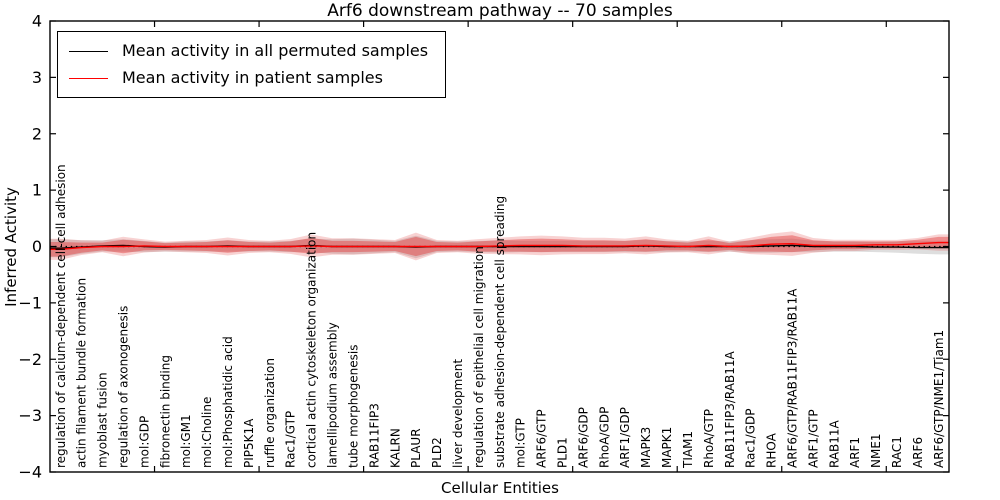 The image size is (1000, 500). What do you see at coordinates (88, 51) in the screenshot?
I see `legend-line-permuted-icon` at bounding box center [88, 51].